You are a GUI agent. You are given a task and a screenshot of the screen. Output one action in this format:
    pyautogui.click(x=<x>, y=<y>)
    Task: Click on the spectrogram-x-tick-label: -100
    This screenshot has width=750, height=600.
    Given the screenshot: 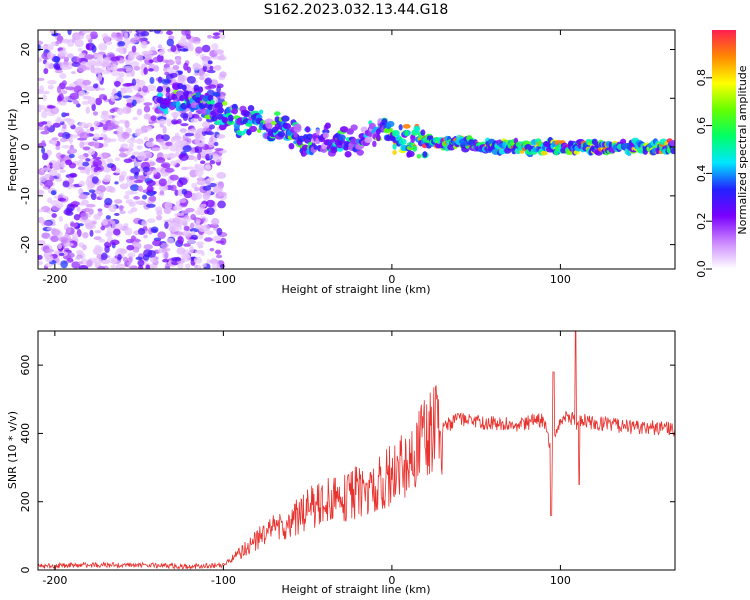 What is the action you would take?
    pyautogui.click(x=223, y=279)
    